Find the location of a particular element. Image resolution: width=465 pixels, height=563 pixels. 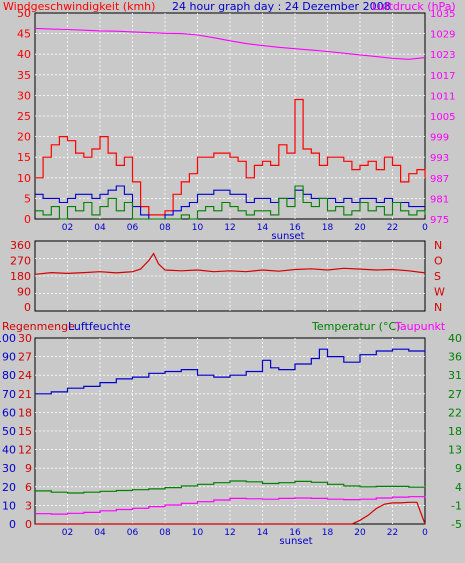

wind-axis-title: Windgeschwindigkeit (kmh) is located at coordinates (79, 6).